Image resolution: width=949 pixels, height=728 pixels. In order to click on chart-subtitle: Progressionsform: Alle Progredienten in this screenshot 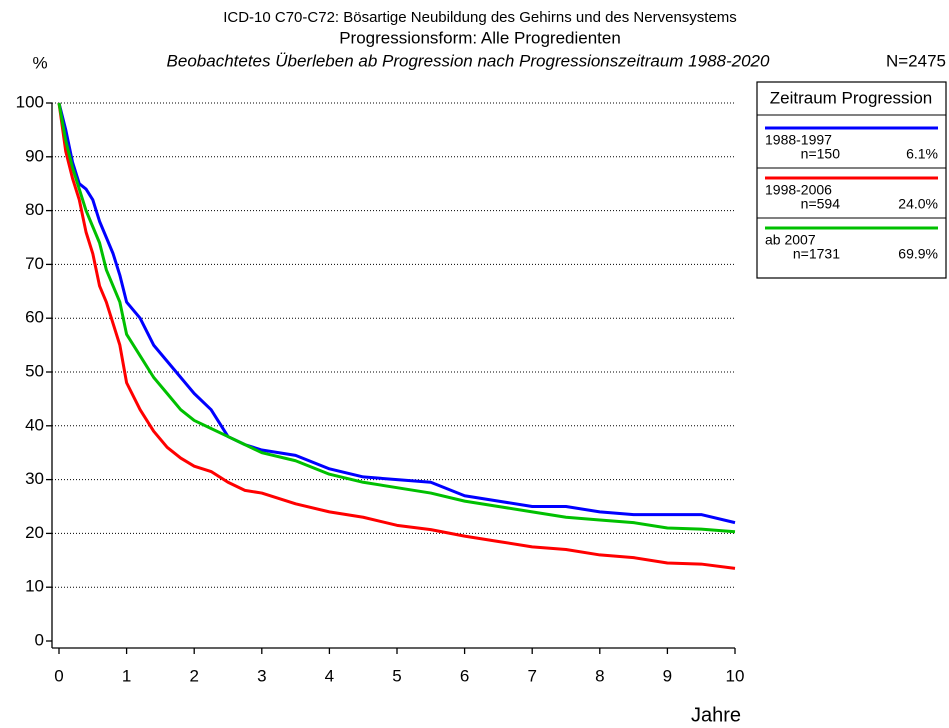, I will do `click(480, 37)`.